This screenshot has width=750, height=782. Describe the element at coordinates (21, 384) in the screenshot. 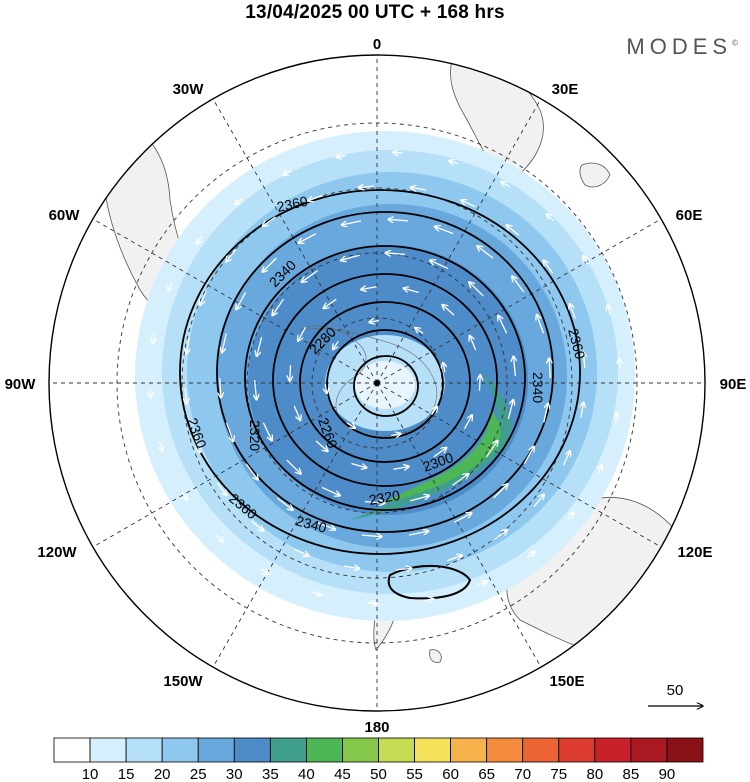

I see `lon-label-90w: 90W` at that location.